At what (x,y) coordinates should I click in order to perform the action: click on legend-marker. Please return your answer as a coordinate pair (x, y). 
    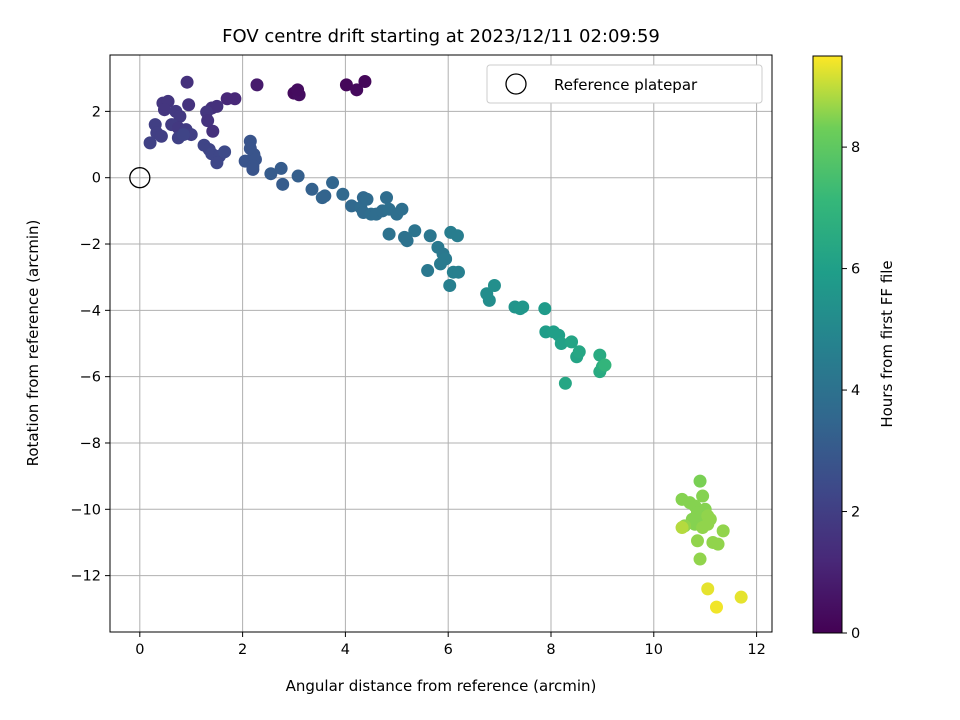
    Looking at the image, I should click on (516, 84).